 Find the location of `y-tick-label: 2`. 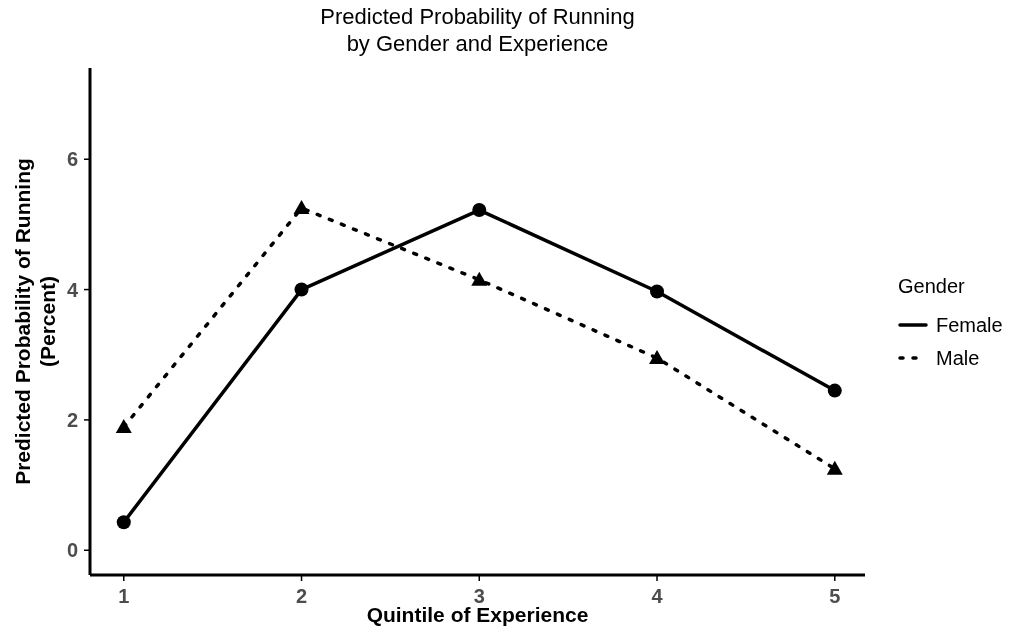

y-tick-label: 2 is located at coordinates (72, 419).